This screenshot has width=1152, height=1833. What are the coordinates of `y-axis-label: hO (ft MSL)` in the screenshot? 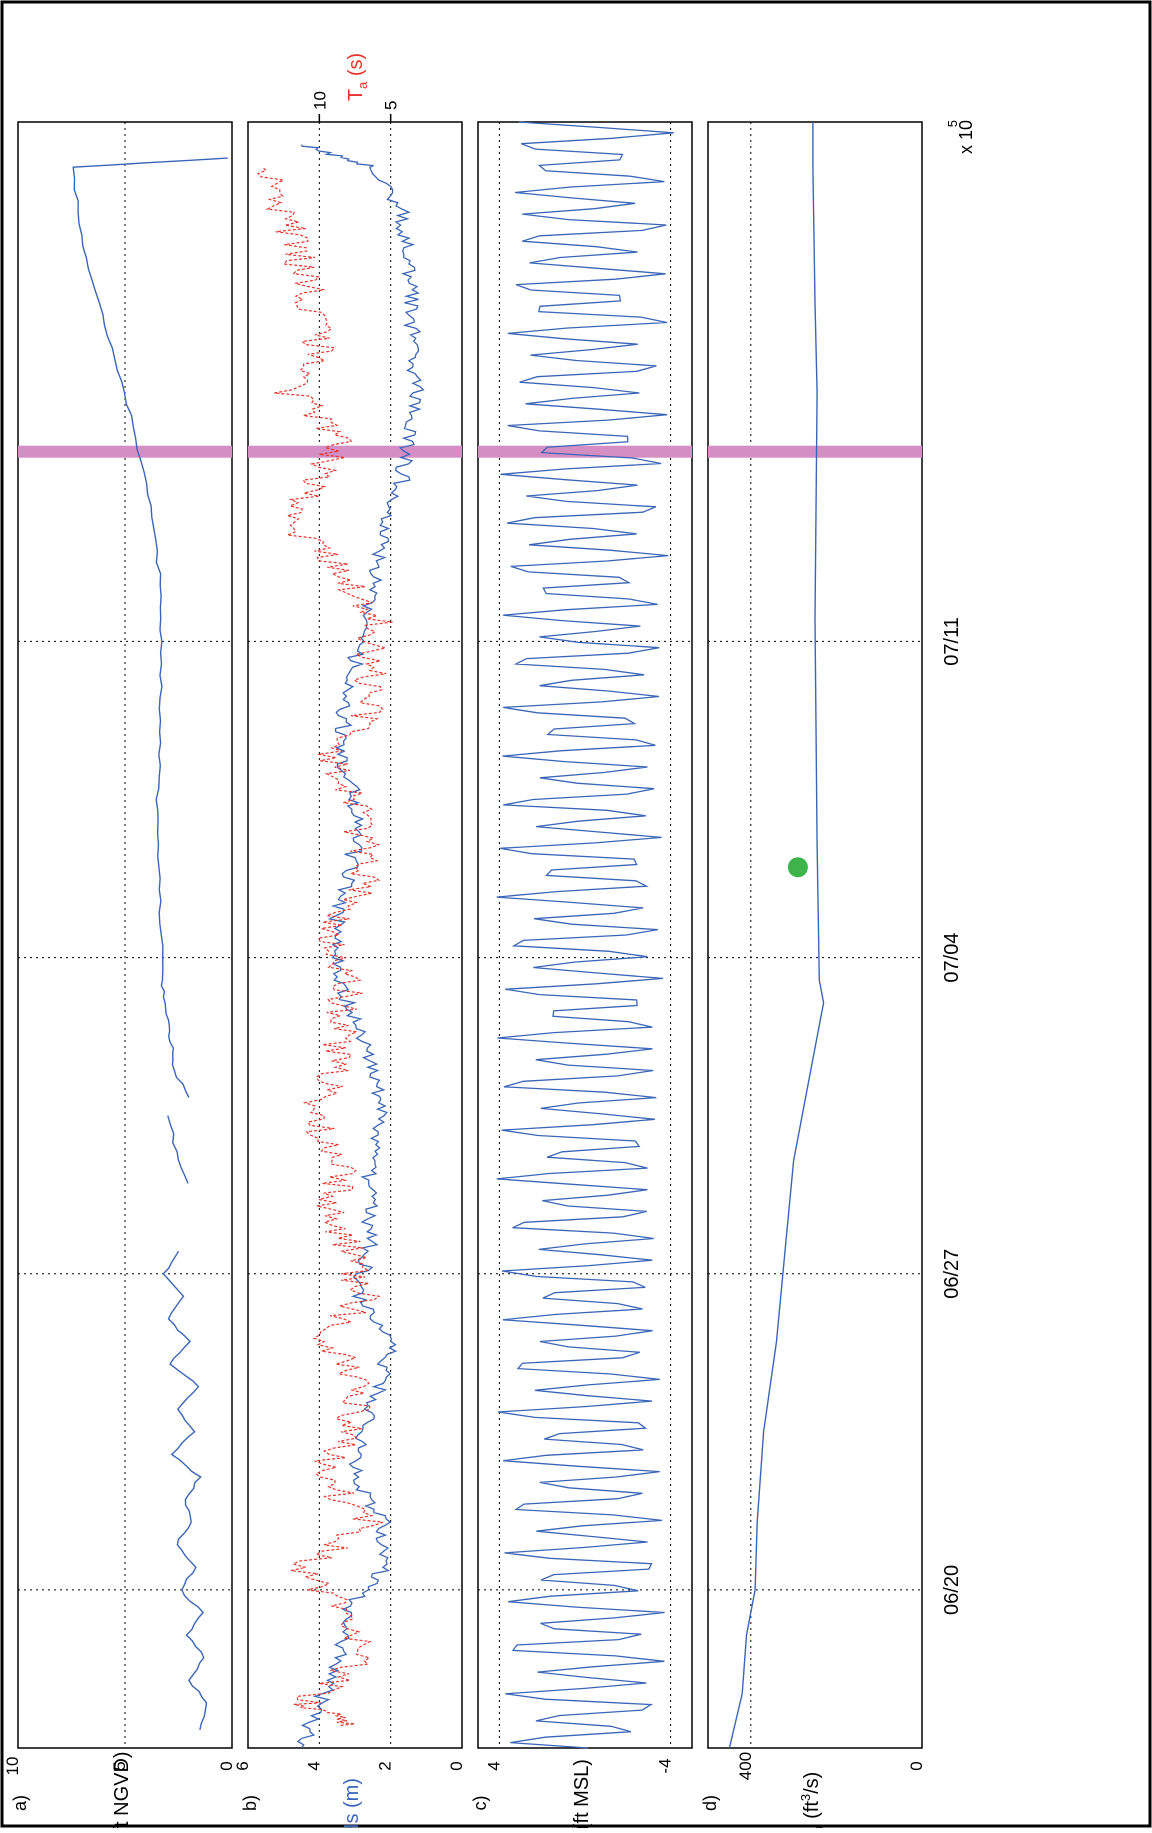 It's located at (583, 1793).